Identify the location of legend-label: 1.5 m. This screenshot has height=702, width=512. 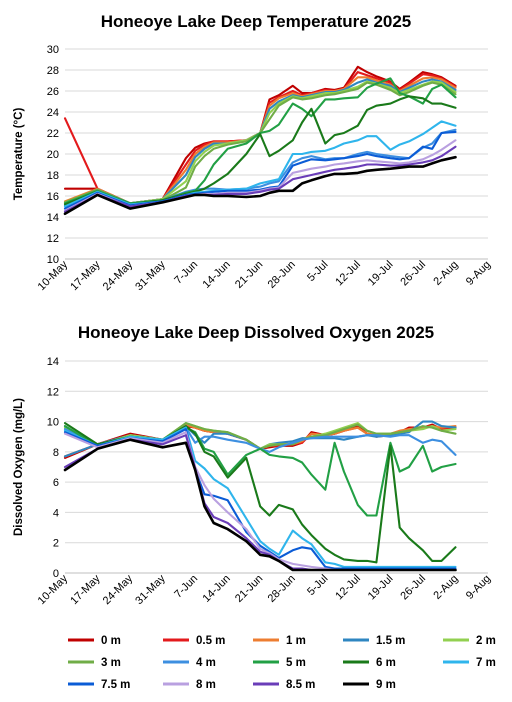
(390, 641).